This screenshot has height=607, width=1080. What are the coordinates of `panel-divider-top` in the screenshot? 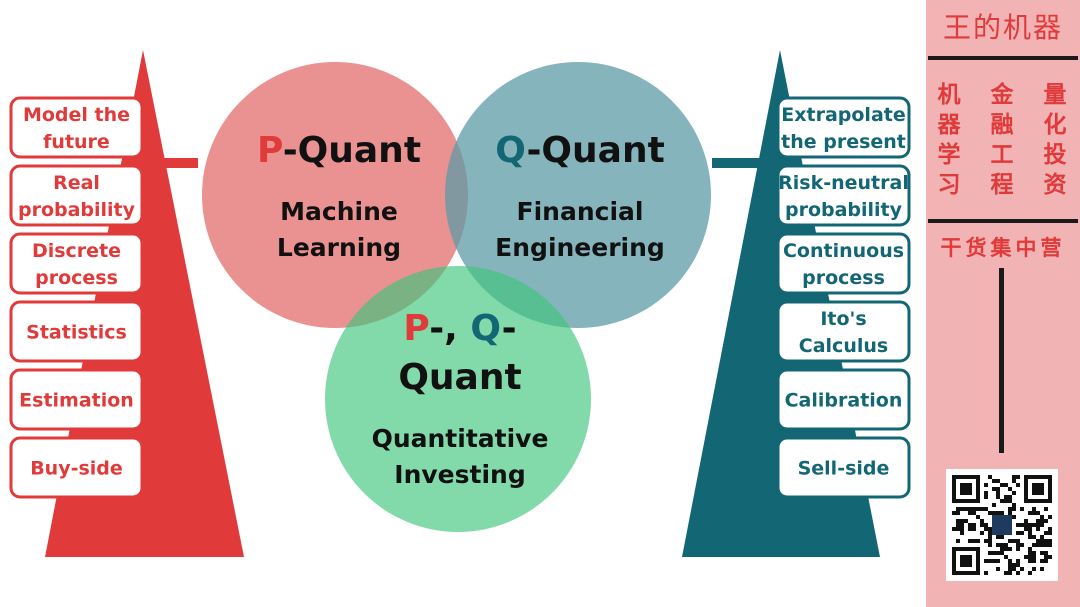 It's located at (1003, 58).